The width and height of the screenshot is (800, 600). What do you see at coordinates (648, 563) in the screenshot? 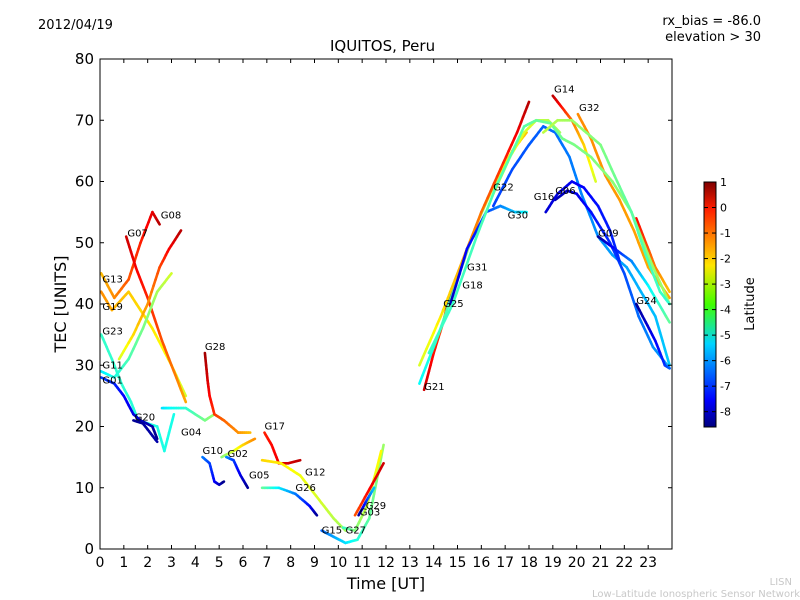
I see `x-tick-label: 23` at bounding box center [648, 563].